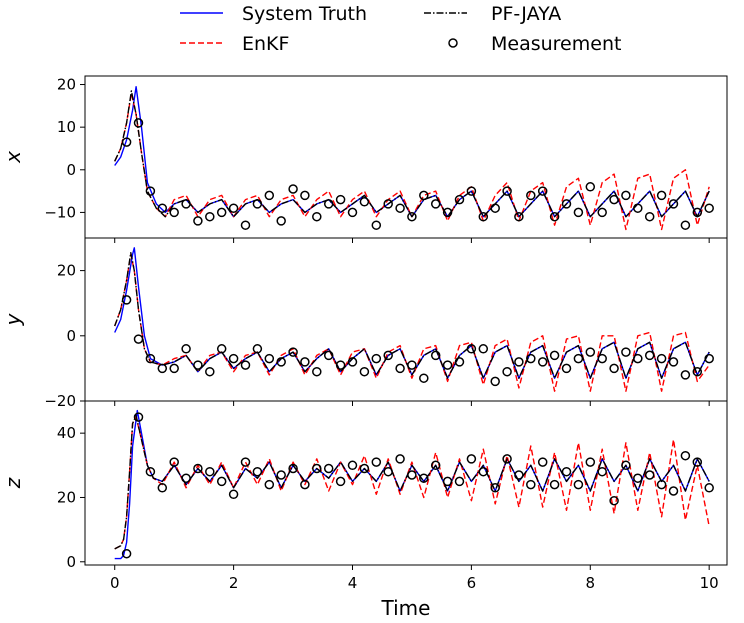  What do you see at coordinates (13, 483) in the screenshot?
I see `y-axis-label: z` at bounding box center [13, 483].